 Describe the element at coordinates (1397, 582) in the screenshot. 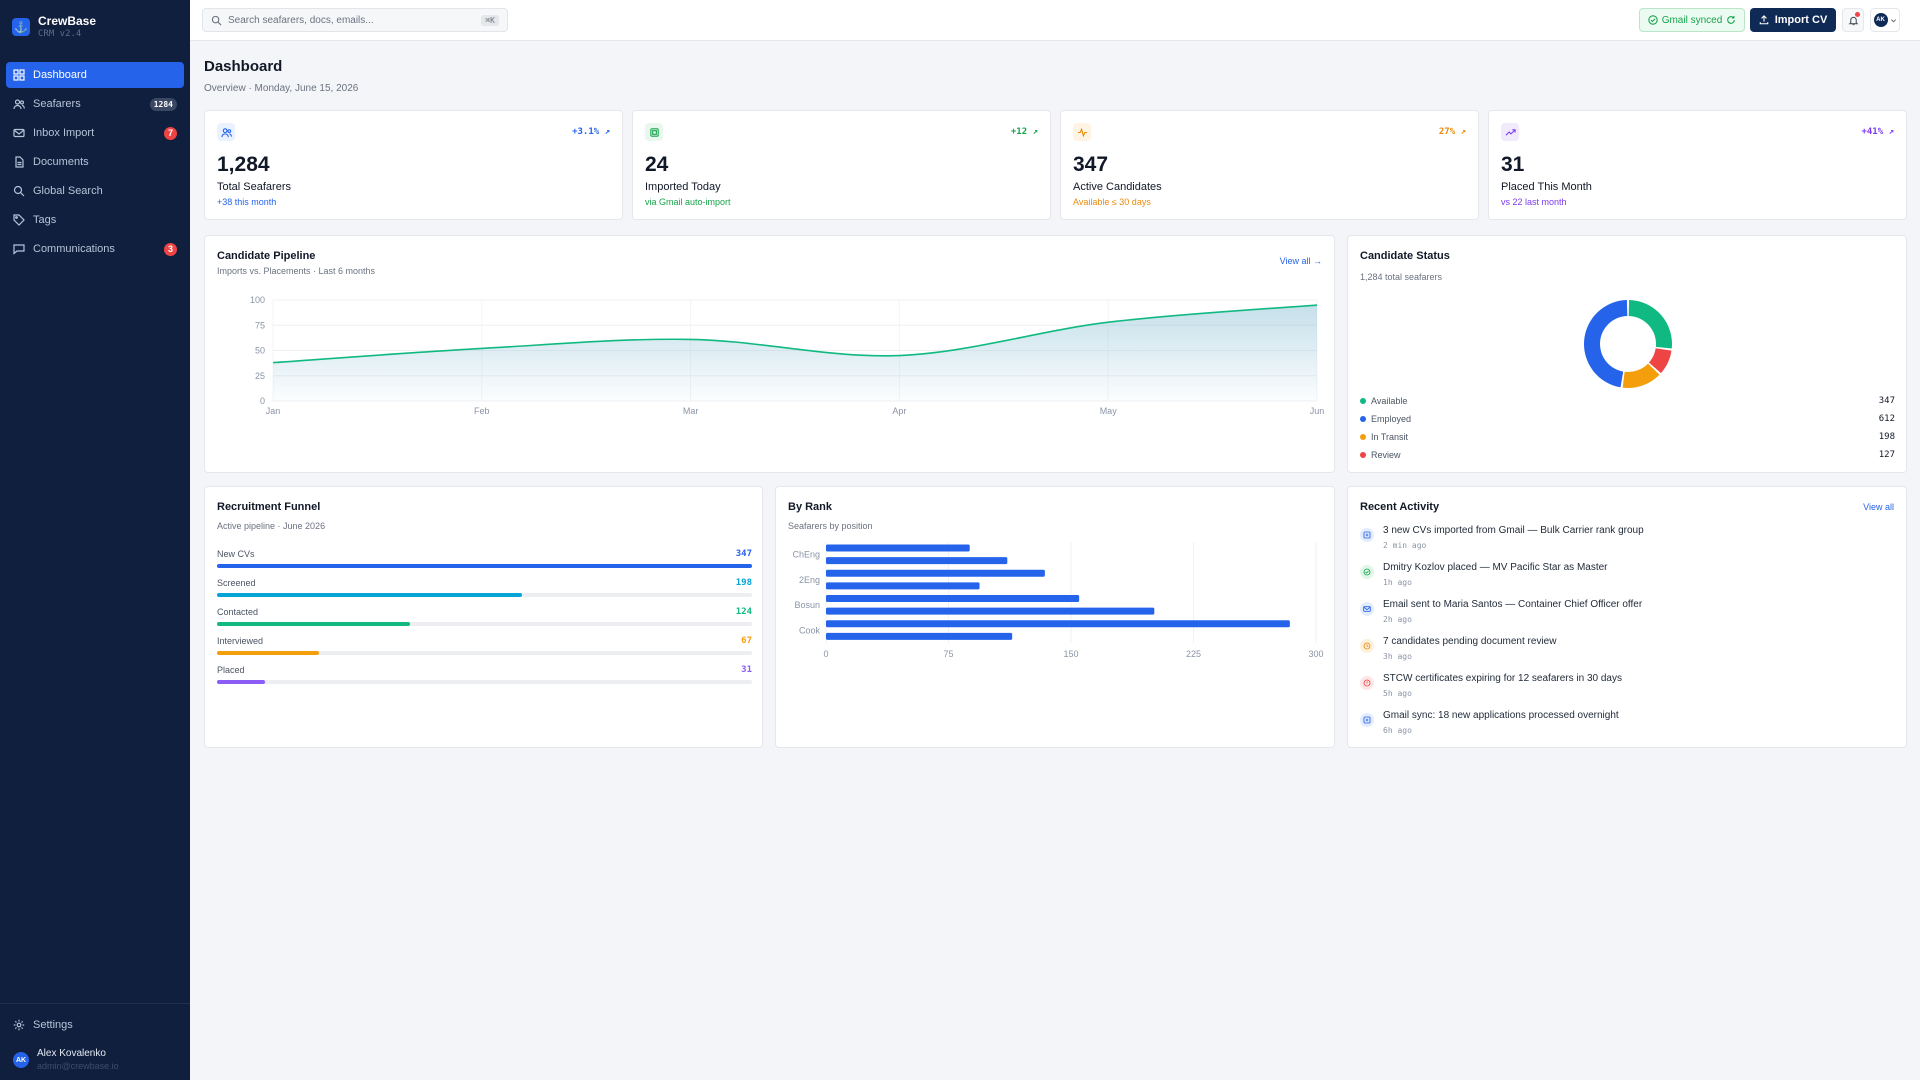

I see `activity-time: 1h ago` at that location.